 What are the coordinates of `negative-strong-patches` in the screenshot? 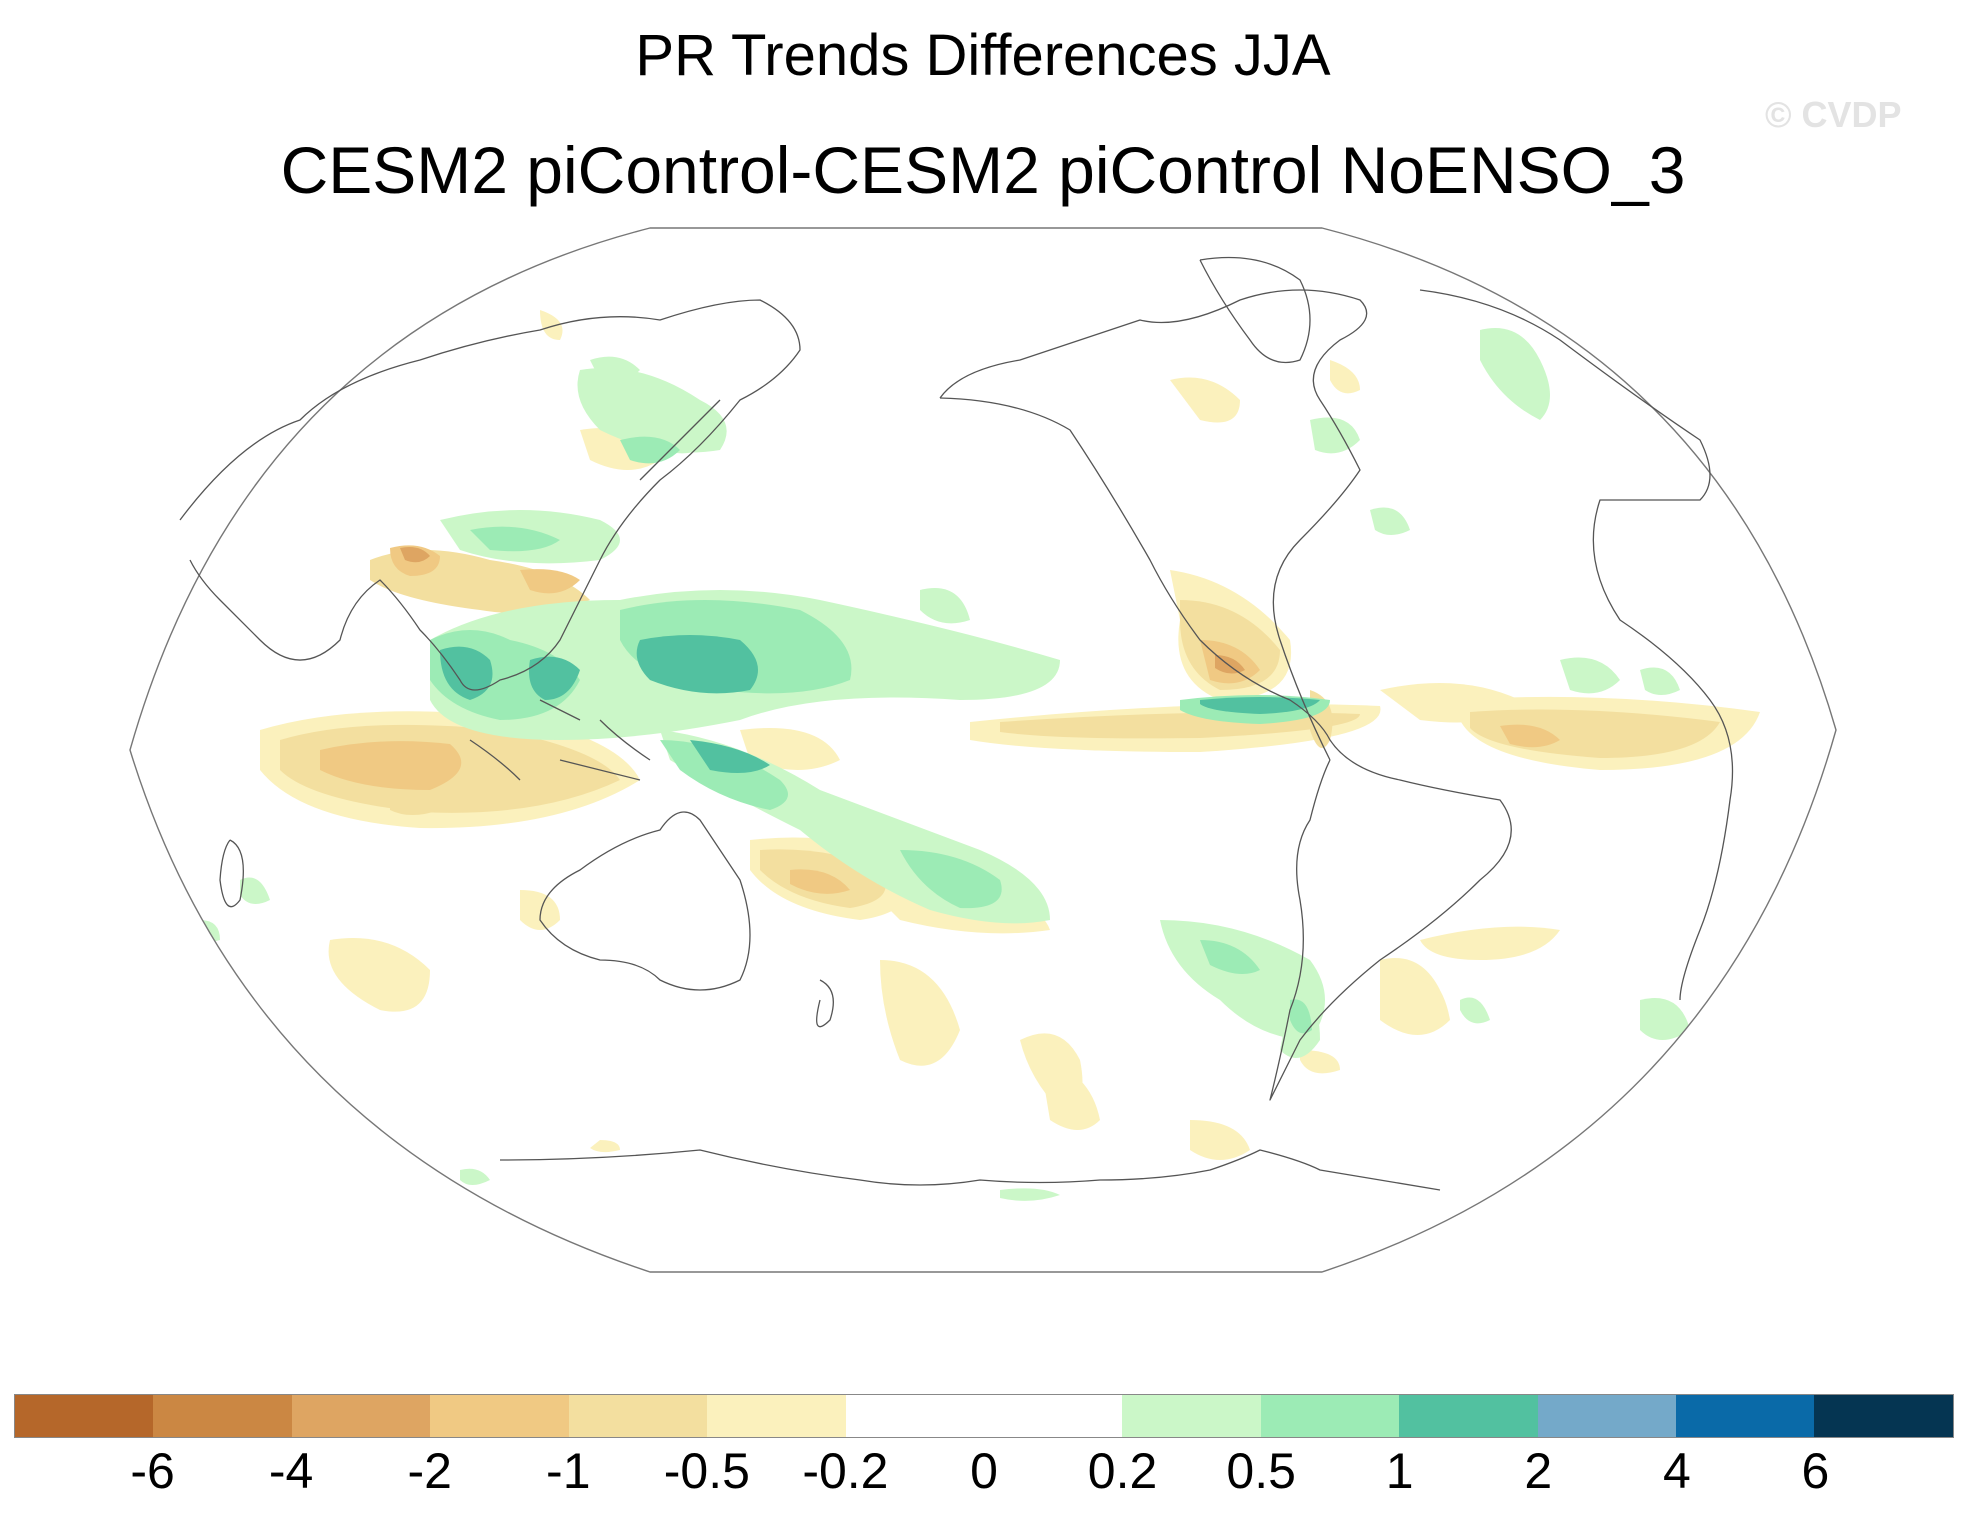 It's located at (940, 719).